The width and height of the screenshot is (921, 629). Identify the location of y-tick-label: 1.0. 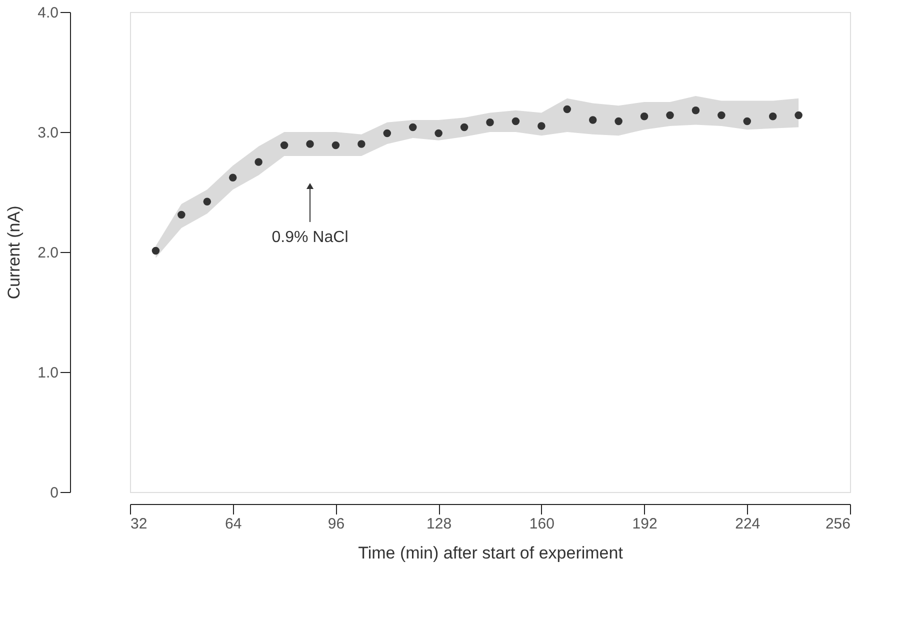
(48, 373).